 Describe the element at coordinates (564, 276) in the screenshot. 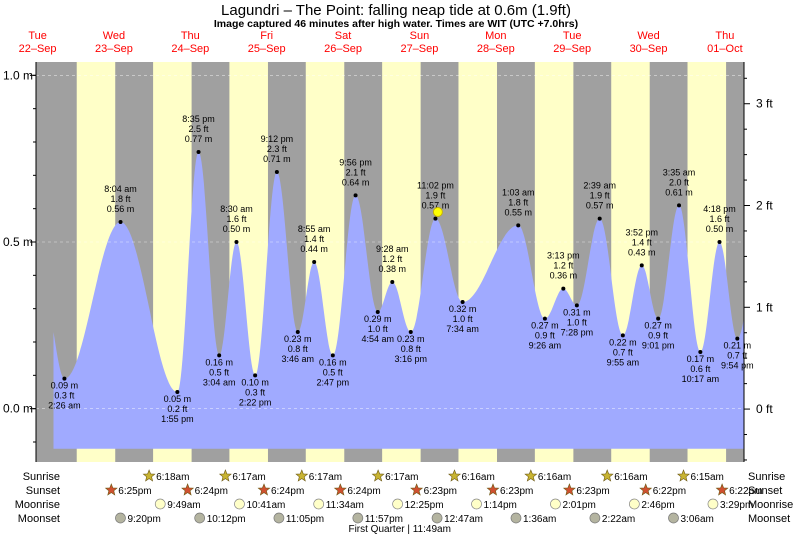

I see `high-tide-label: 0.36 m` at that location.